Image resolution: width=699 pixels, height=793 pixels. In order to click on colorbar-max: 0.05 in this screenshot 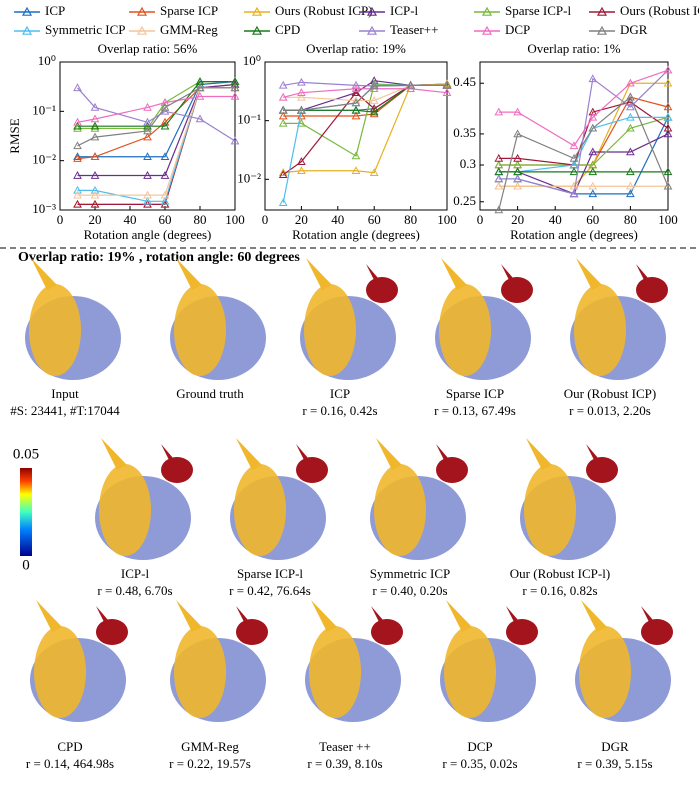, I will do `click(26, 454)`.